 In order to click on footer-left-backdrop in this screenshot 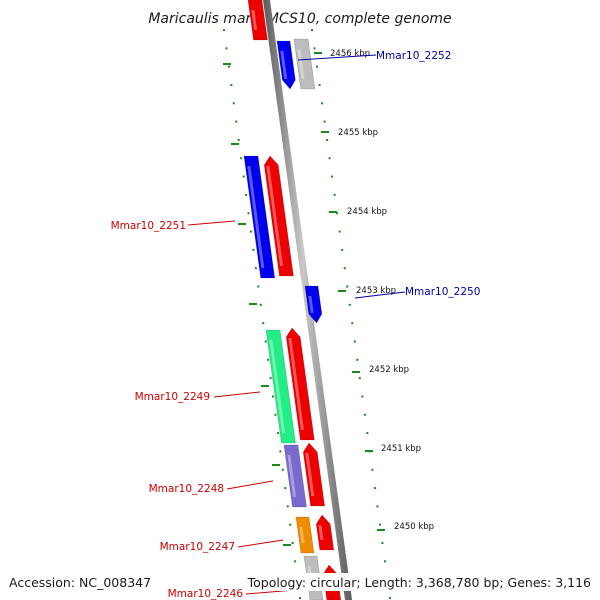, I will do `click(77, 582)`.